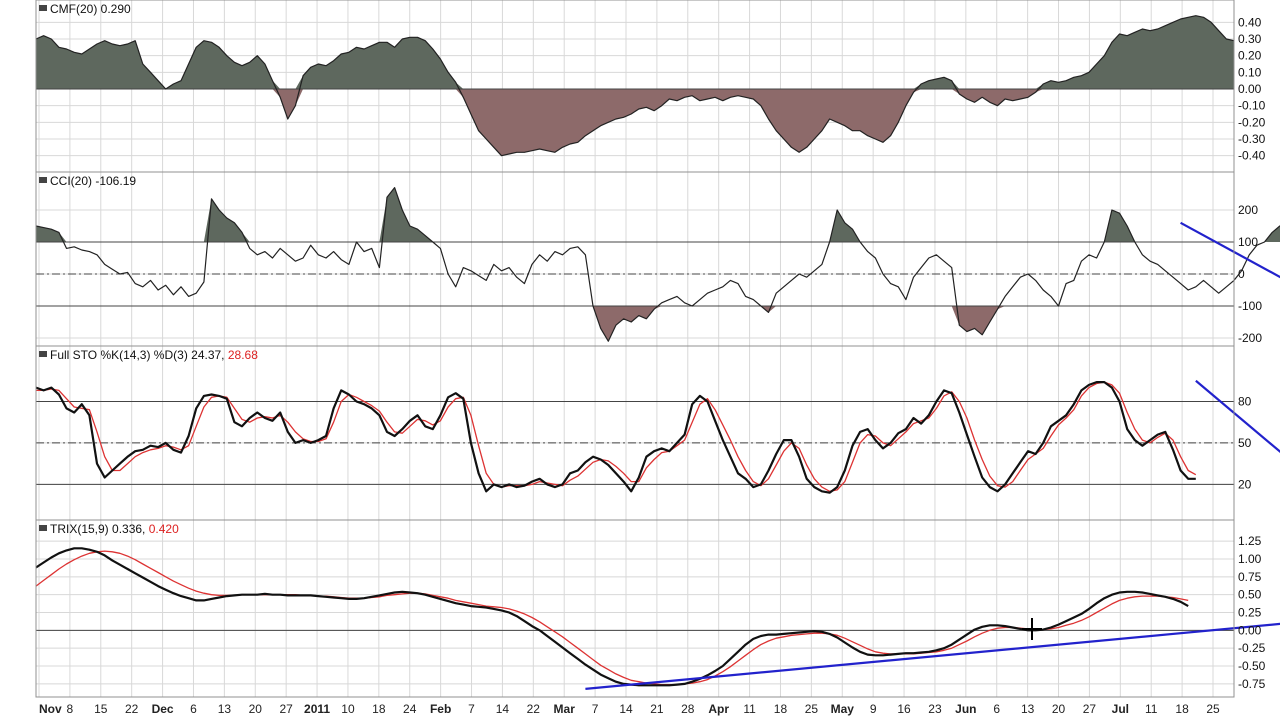 Image resolution: width=1280 pixels, height=720 pixels. Describe the element at coordinates (164, 529) in the screenshot. I see `panel-title-part: 0.420` at that location.